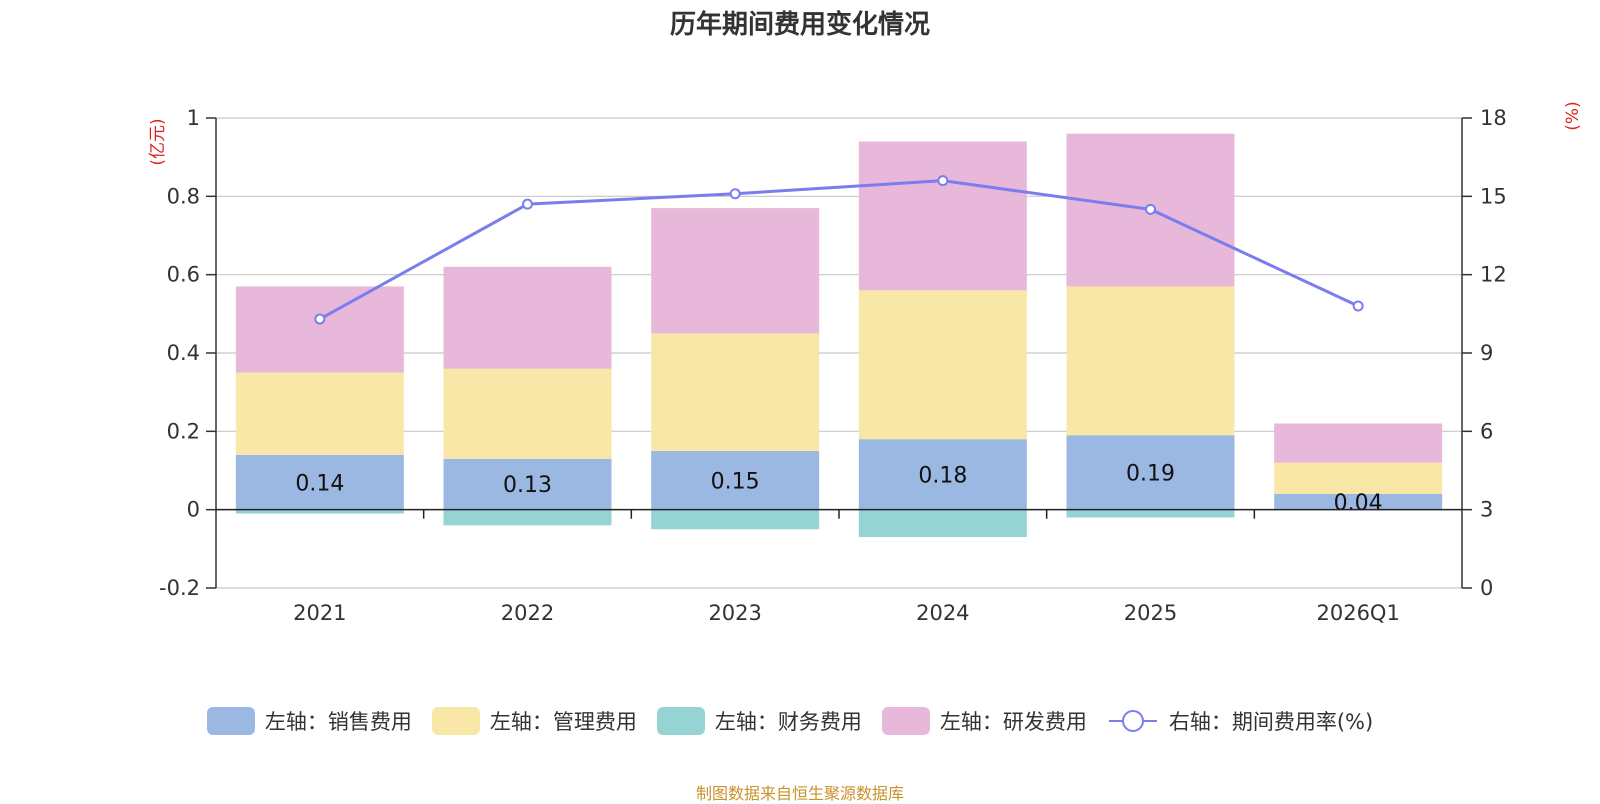 This screenshot has width=1600, height=804. Describe the element at coordinates (942, 613) in the screenshot. I see `x-axis-label-2024: 2024` at that location.